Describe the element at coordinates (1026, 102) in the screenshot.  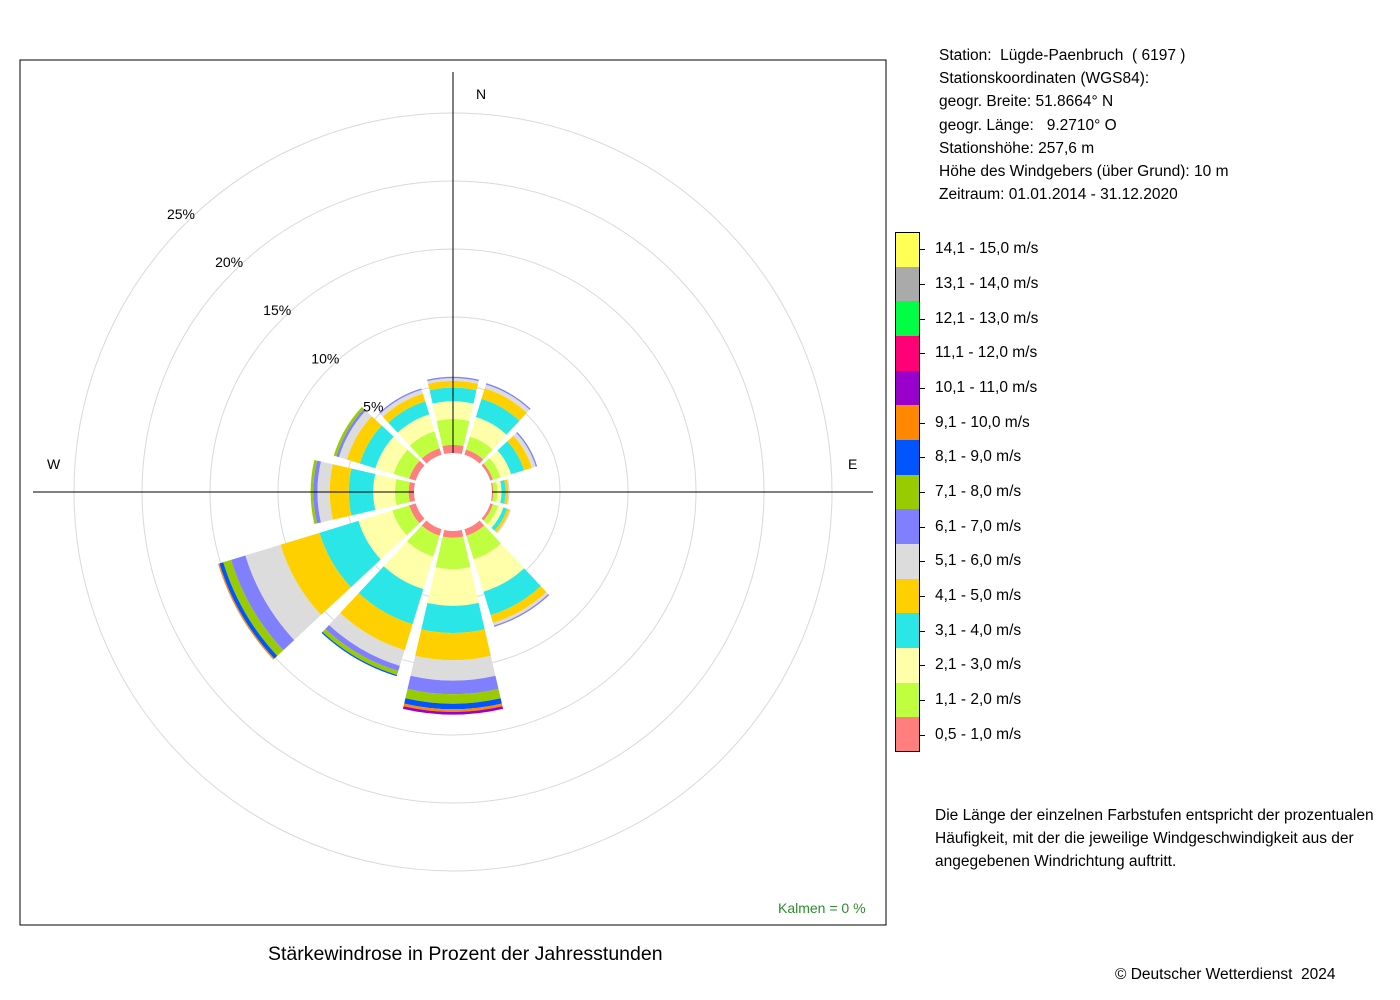
I see `station-latitude: geogr. Breite: 51.8664° N` at that location.